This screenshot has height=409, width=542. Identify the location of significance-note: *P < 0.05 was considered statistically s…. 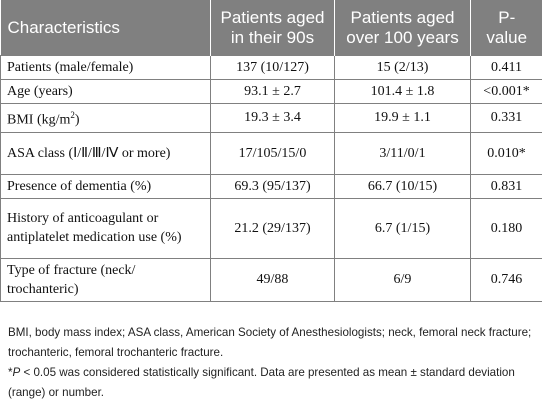
(273, 383).